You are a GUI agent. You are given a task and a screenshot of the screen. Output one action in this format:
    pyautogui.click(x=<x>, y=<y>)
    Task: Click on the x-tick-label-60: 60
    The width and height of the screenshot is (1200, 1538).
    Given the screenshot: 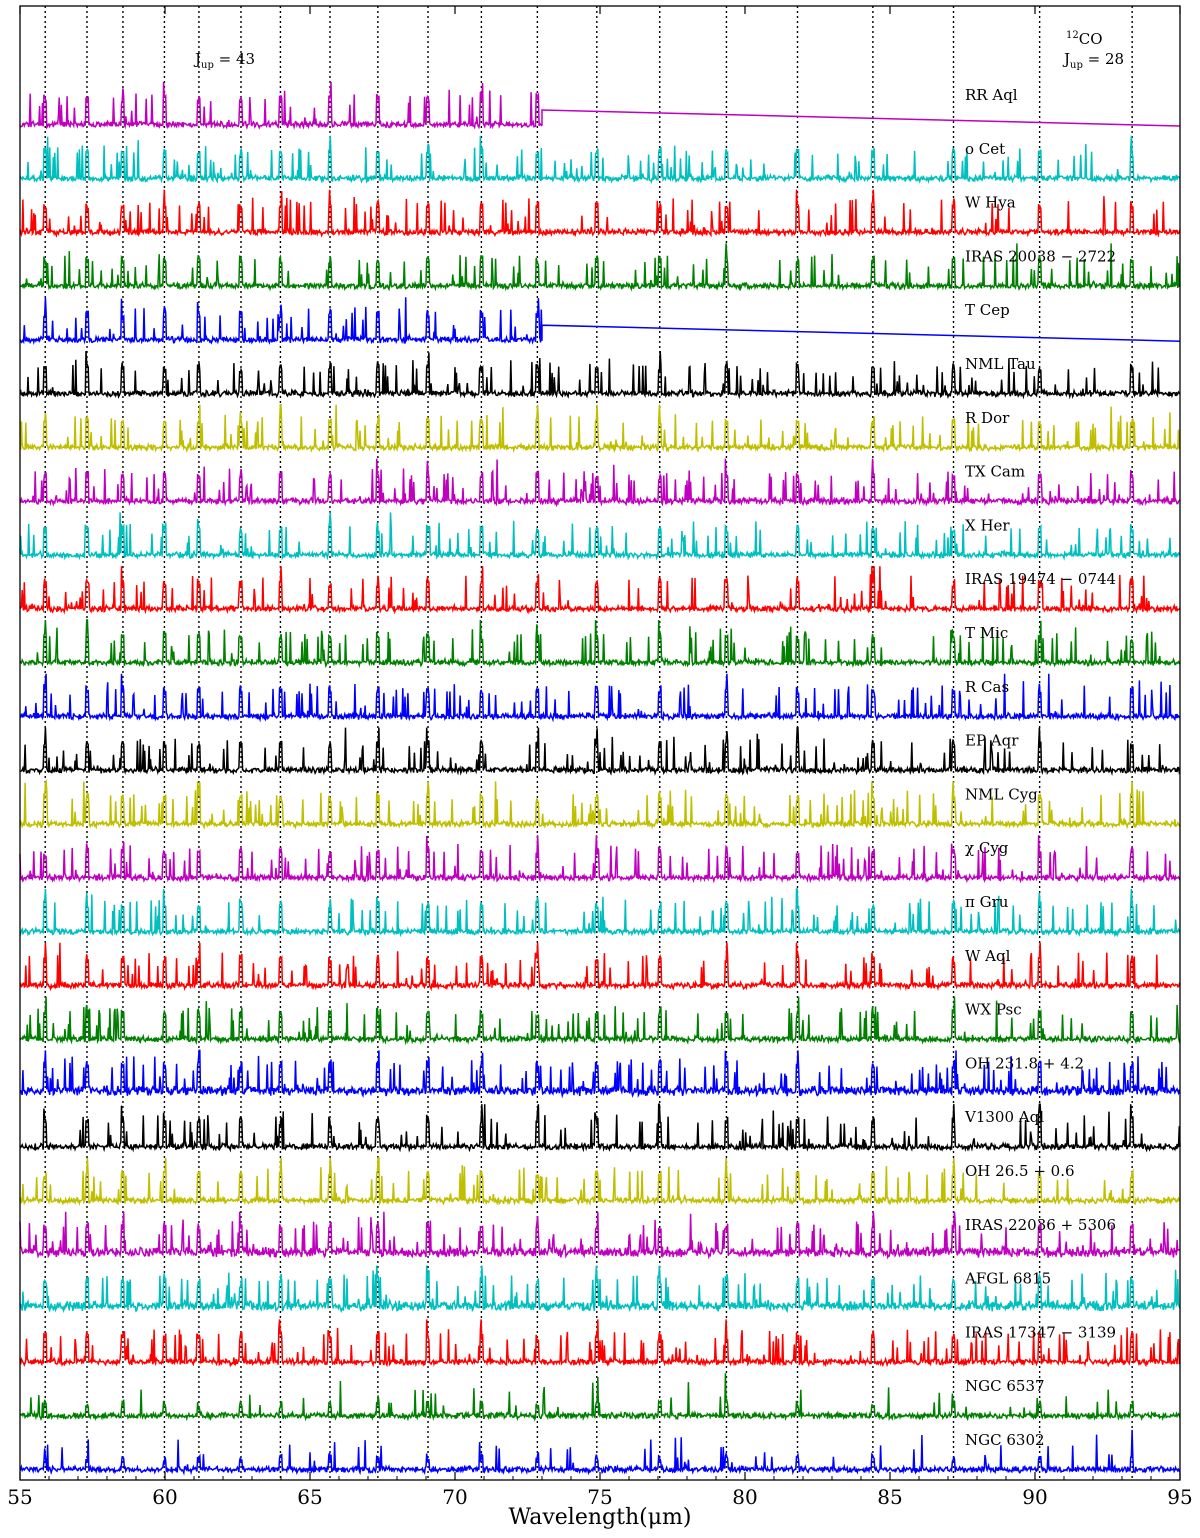 What is the action you would take?
    pyautogui.click(x=164, y=1497)
    